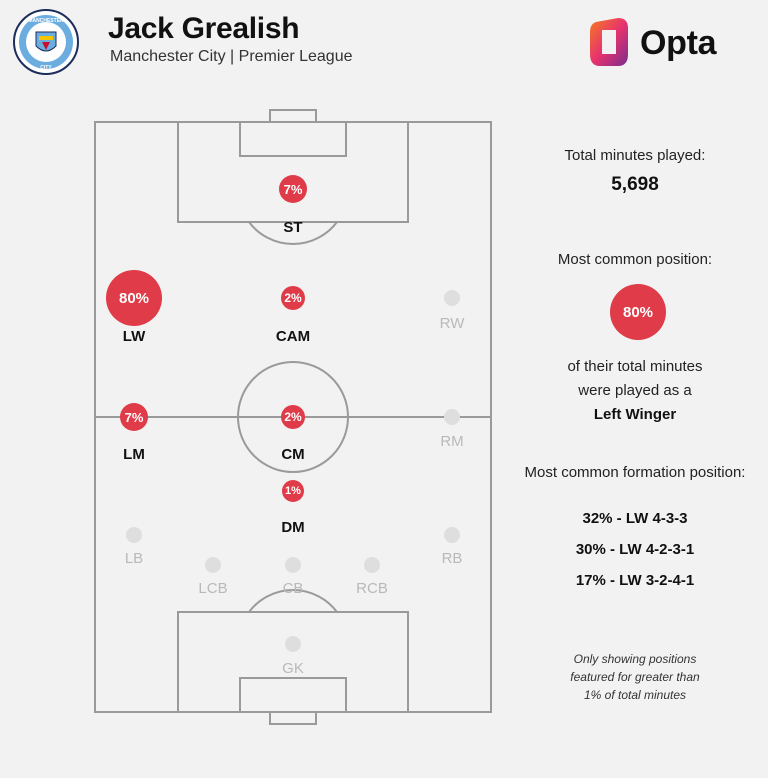 This screenshot has width=768, height=778. I want to click on footnote-line-2: featured for greater than, so click(635, 677).